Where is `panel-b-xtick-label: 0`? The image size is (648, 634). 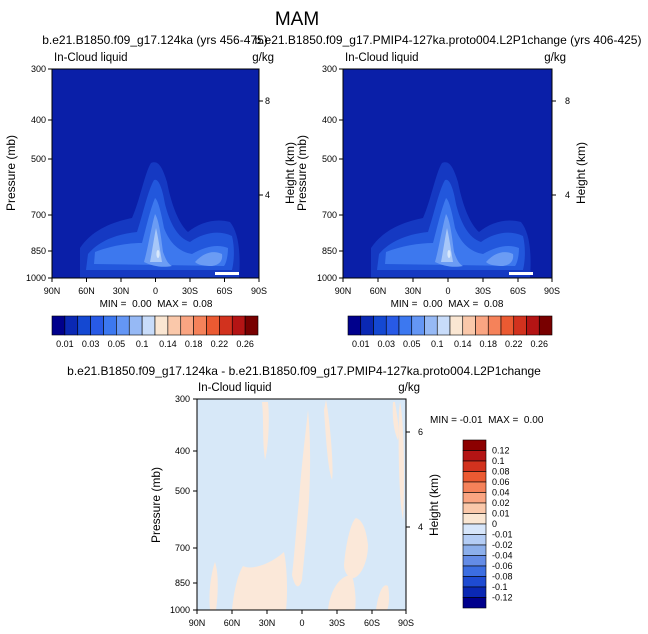
panel-b-xtick-label: 0 is located at coordinates (447, 291).